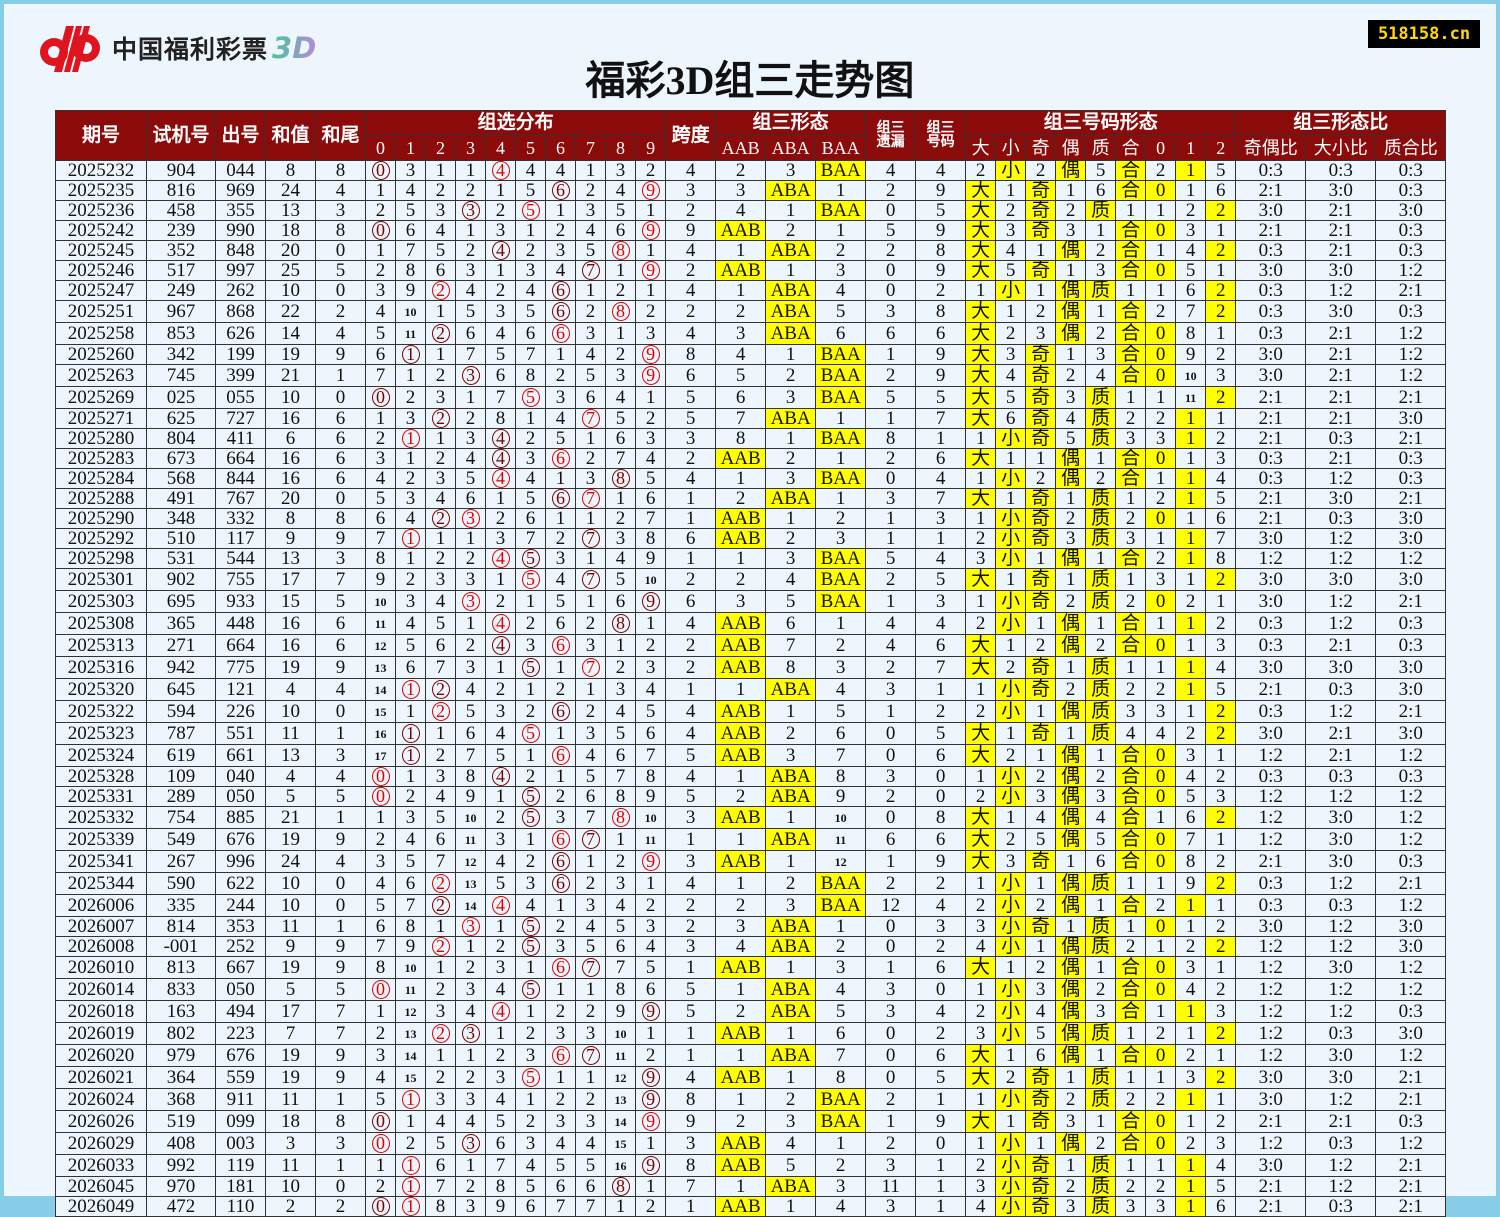 This screenshot has width=1500, height=1217. I want to click on dist-cell-1-value: 11, so click(410, 990).